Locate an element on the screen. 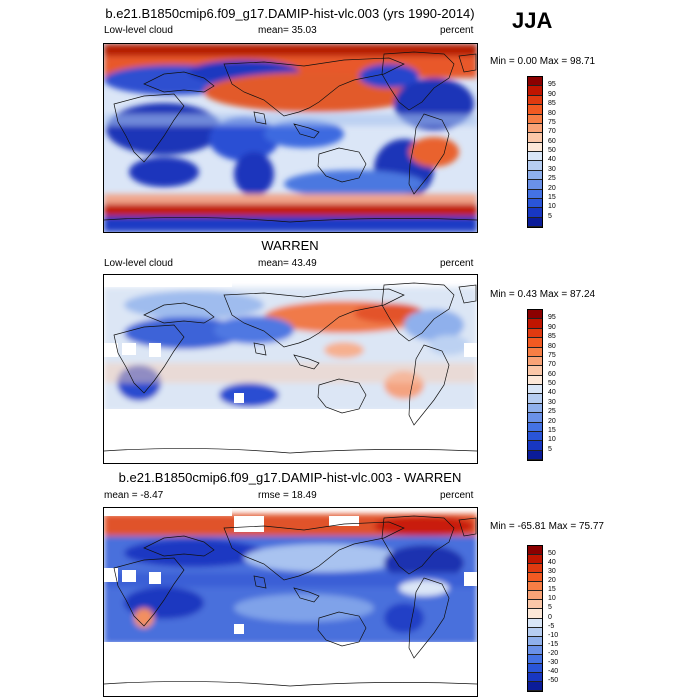 This screenshot has height=700, width=700. colorbar-tick-label: -5 is located at coordinates (551, 626).